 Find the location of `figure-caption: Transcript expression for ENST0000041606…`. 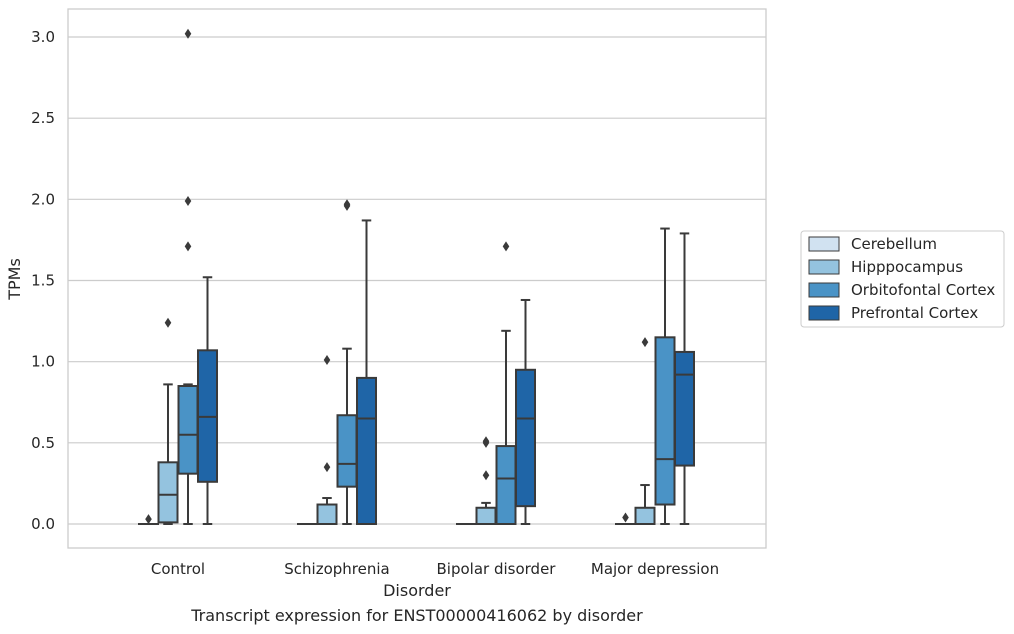

figure-caption: Transcript expression for ENST0000041606… is located at coordinates (417, 615).